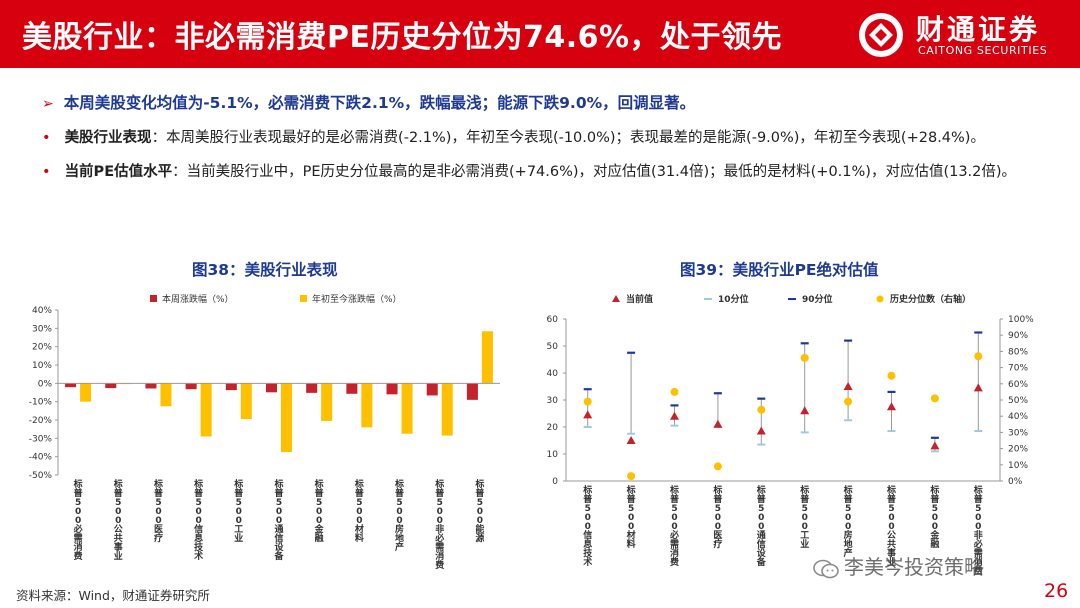  I want to click on chart39-title: 图39：美股行业PE绝对估值, so click(779, 270).